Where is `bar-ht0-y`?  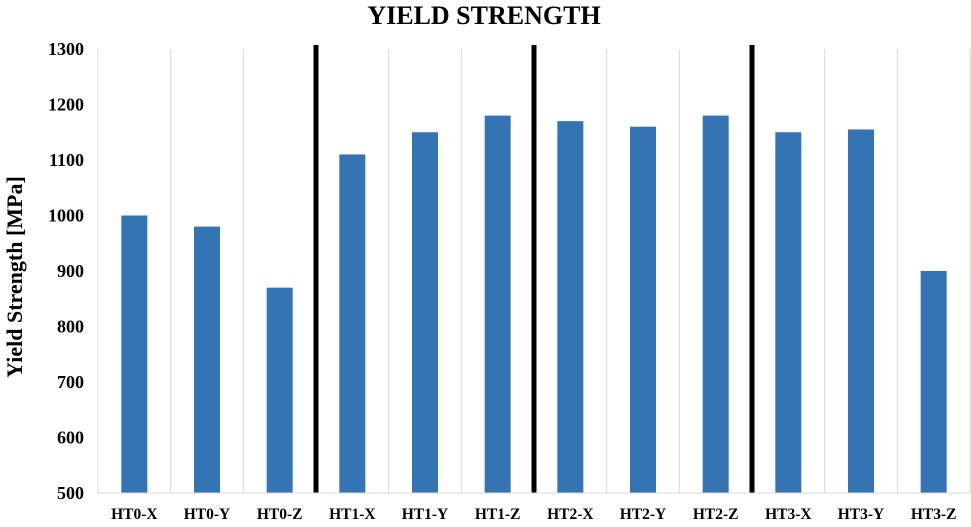 bar-ht0-y is located at coordinates (207, 359).